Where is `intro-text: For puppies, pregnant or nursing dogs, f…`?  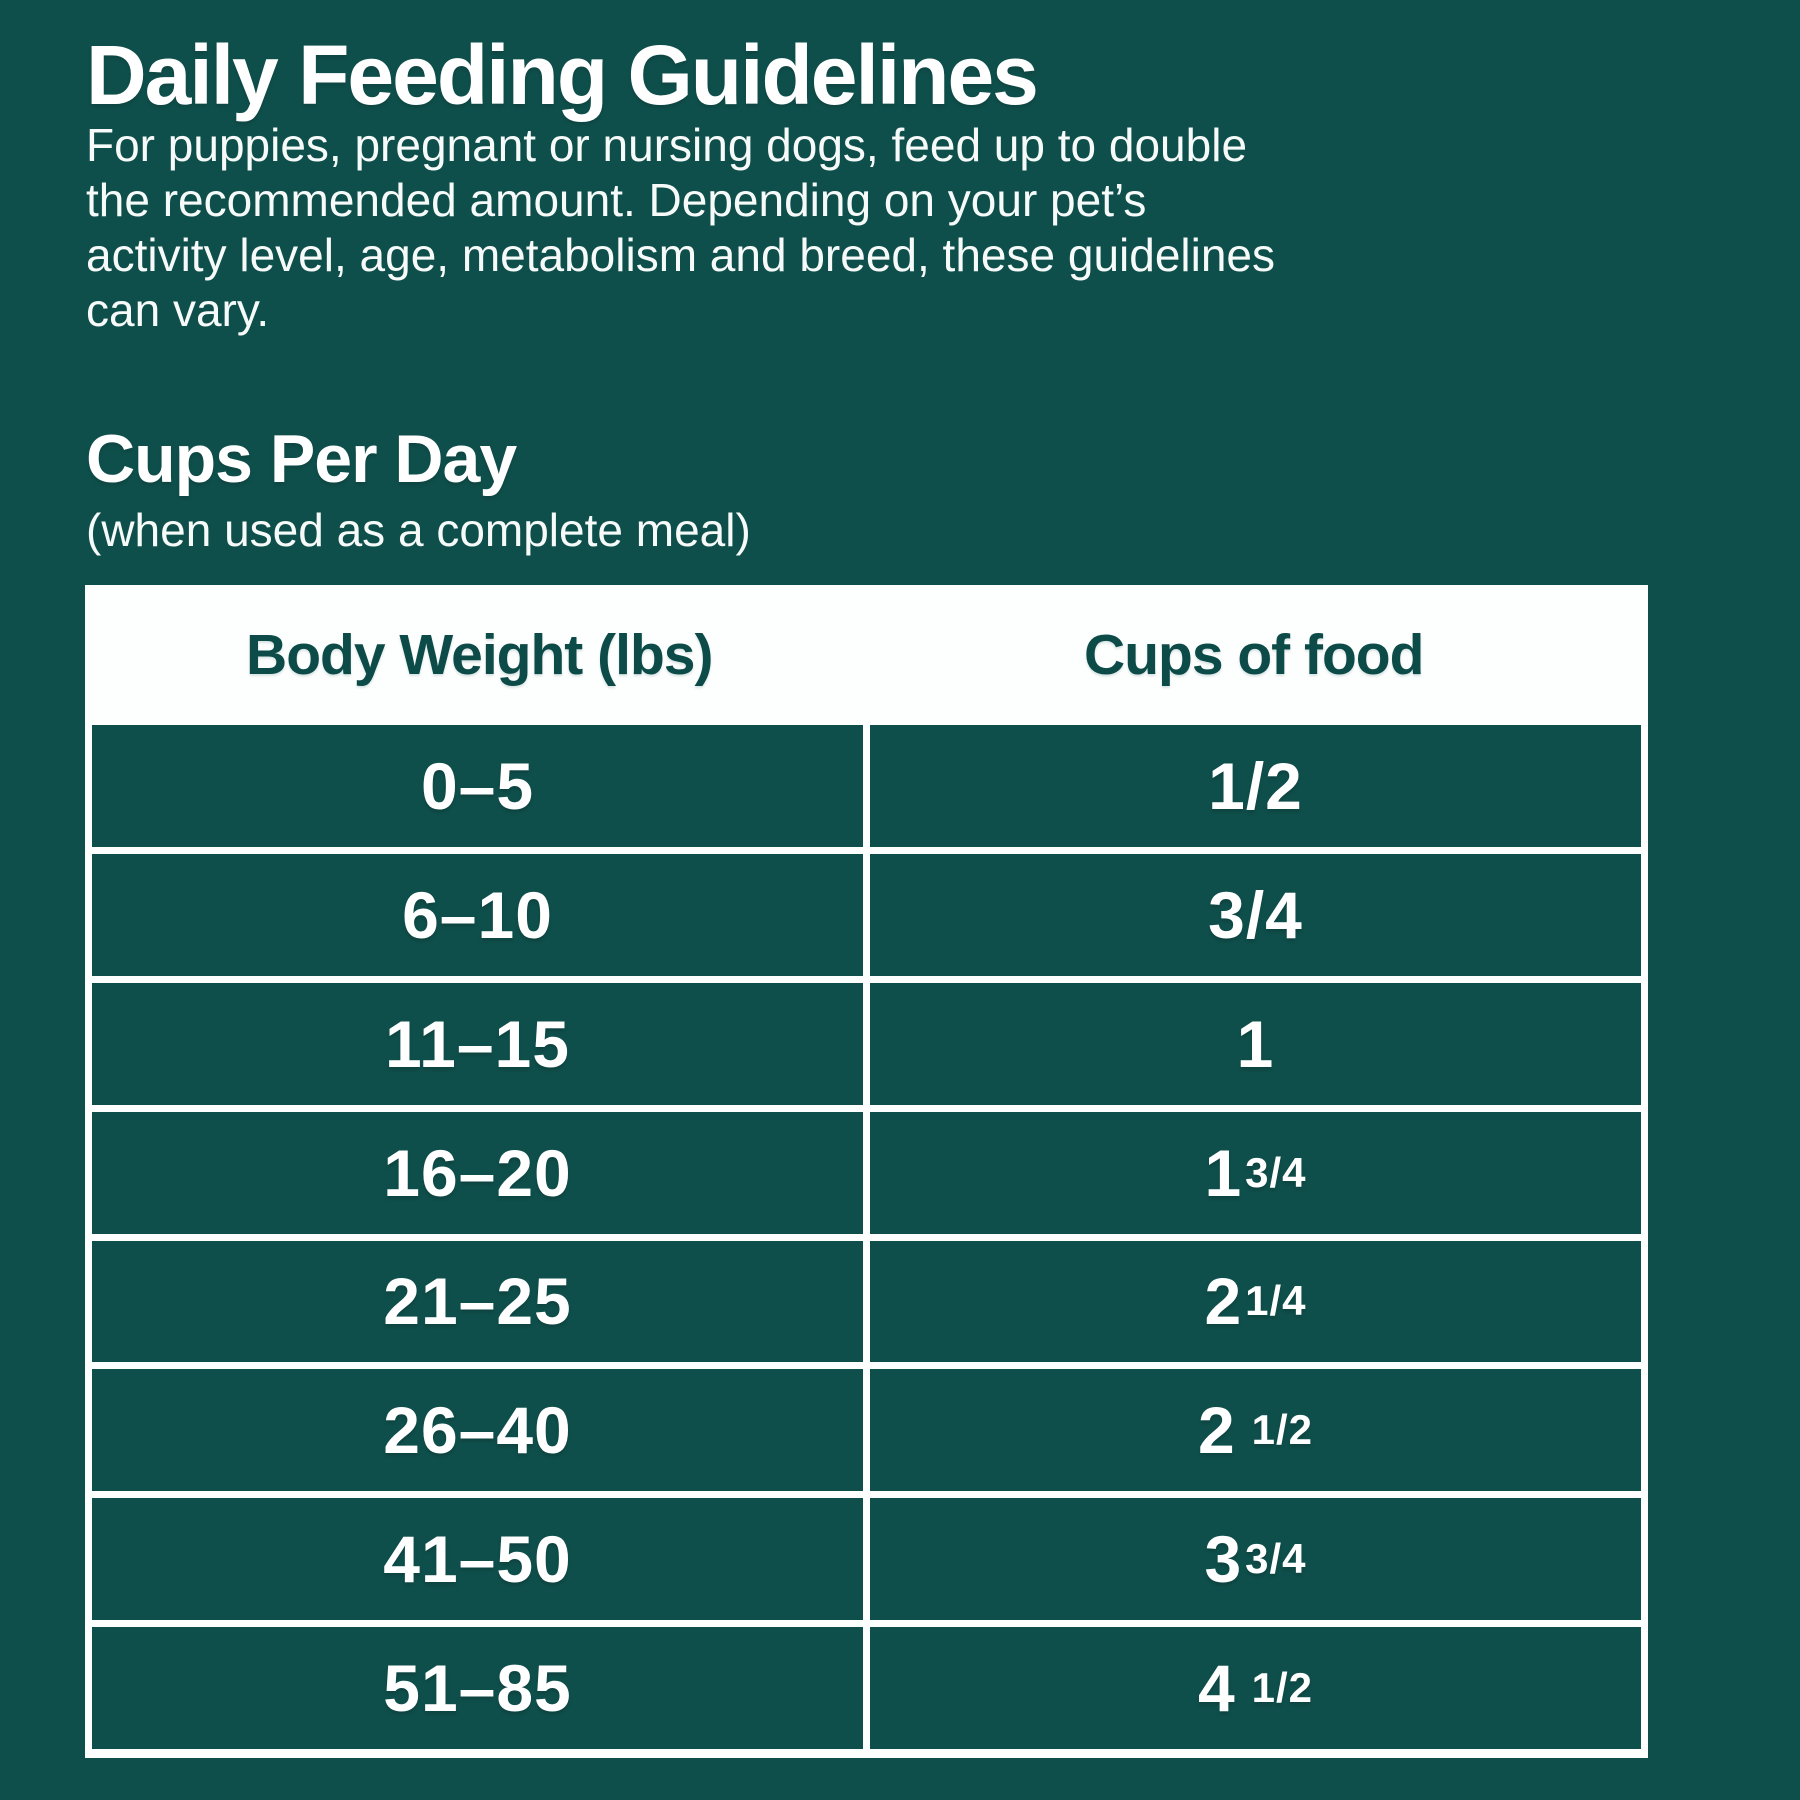
intro-text: For puppies, pregnant or nursing dogs, f… is located at coordinates (681, 227).